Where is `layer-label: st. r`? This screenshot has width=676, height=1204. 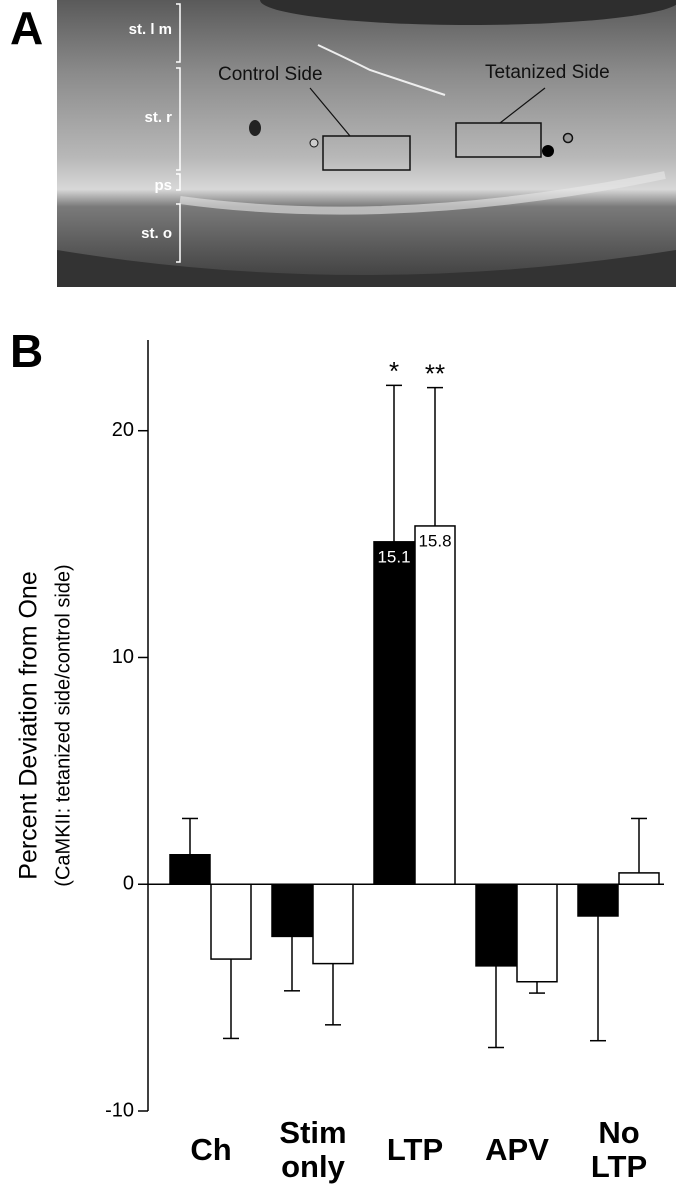 layer-label: st. r is located at coordinates (158, 117).